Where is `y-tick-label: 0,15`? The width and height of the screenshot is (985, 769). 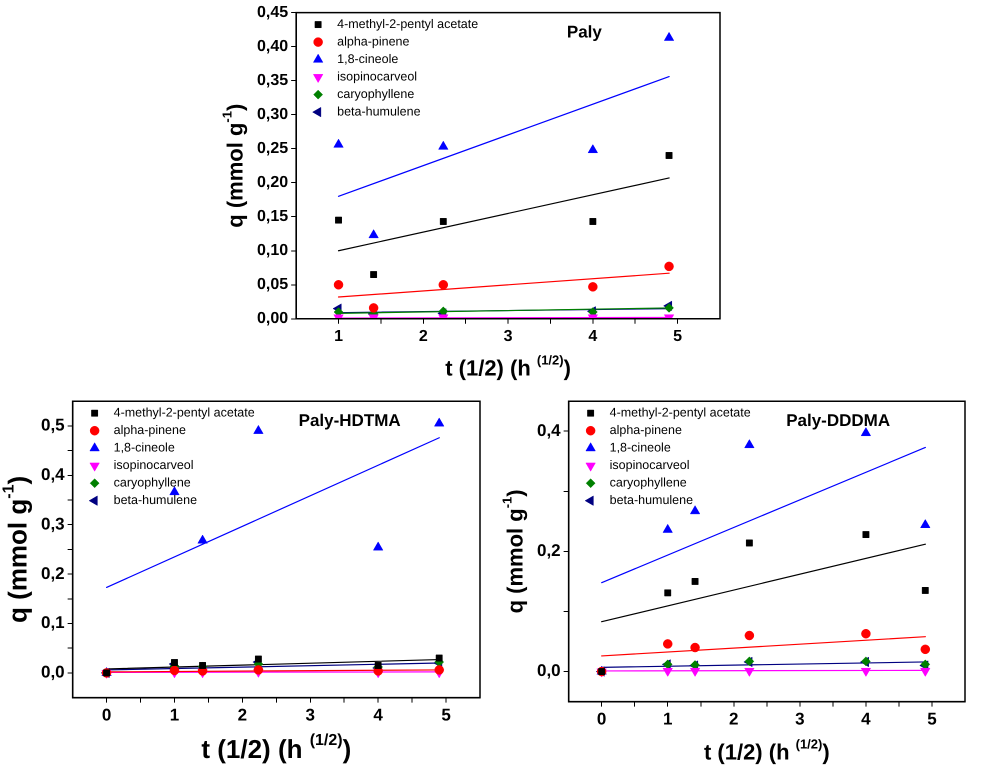
y-tick-label: 0,15 is located at coordinates (272, 217).